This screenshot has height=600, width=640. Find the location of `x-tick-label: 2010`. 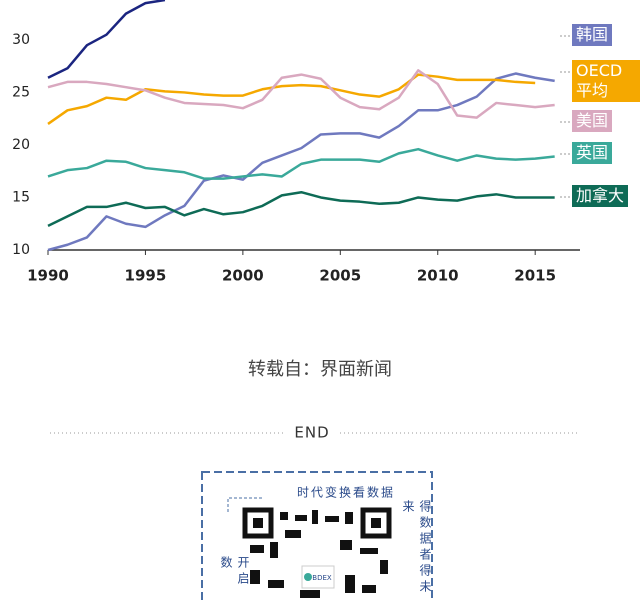

x-tick-label: 2010 is located at coordinates (438, 276).